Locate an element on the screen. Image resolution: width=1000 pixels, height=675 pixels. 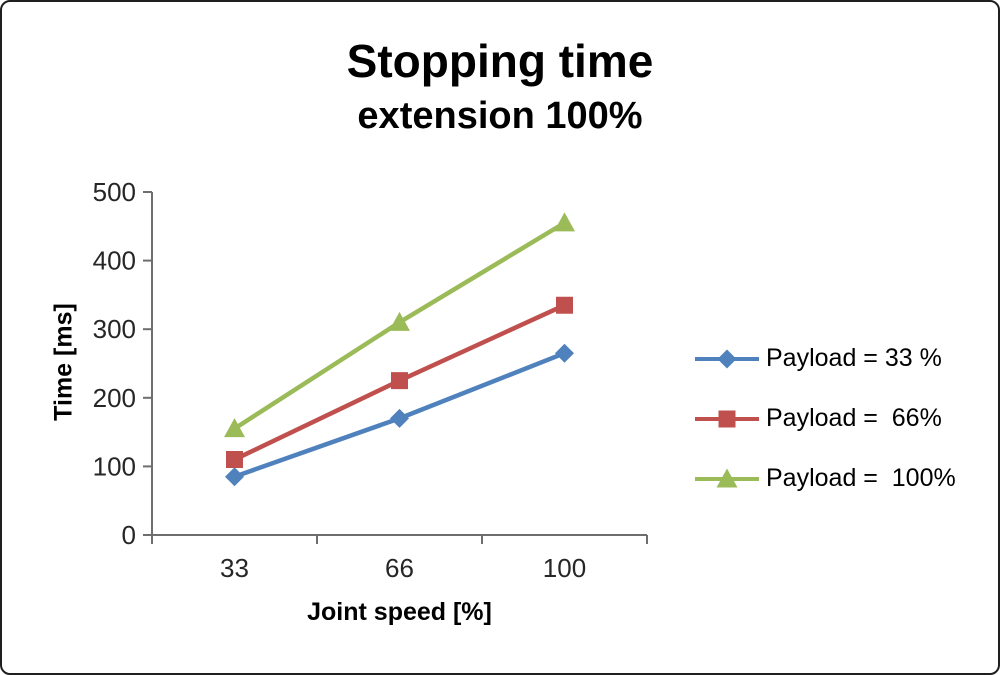
legend-item-payload-33: Payload = 33 % is located at coordinates (825, 358).